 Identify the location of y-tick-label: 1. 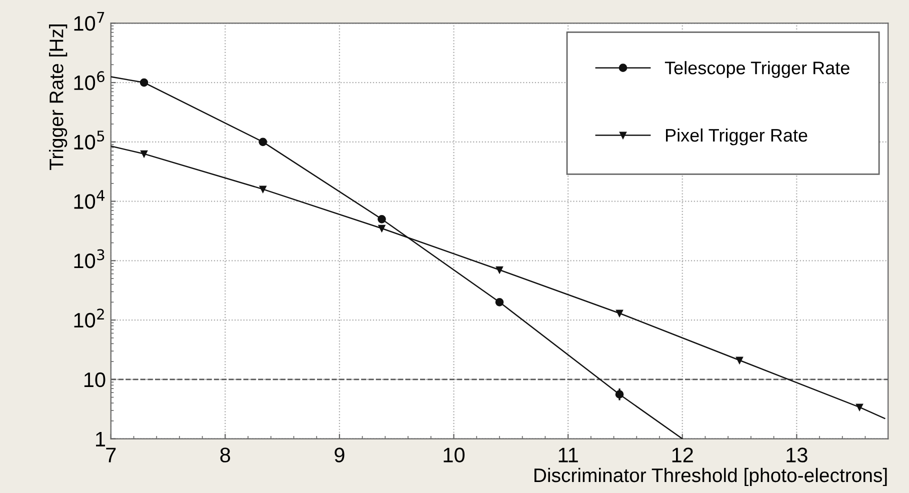
(101, 439).